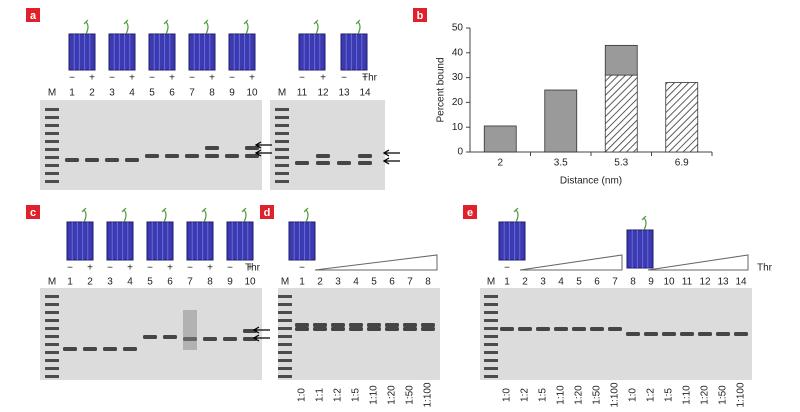 This screenshot has width=800, height=412. I want to click on panel-label: a, so click(33, 16).